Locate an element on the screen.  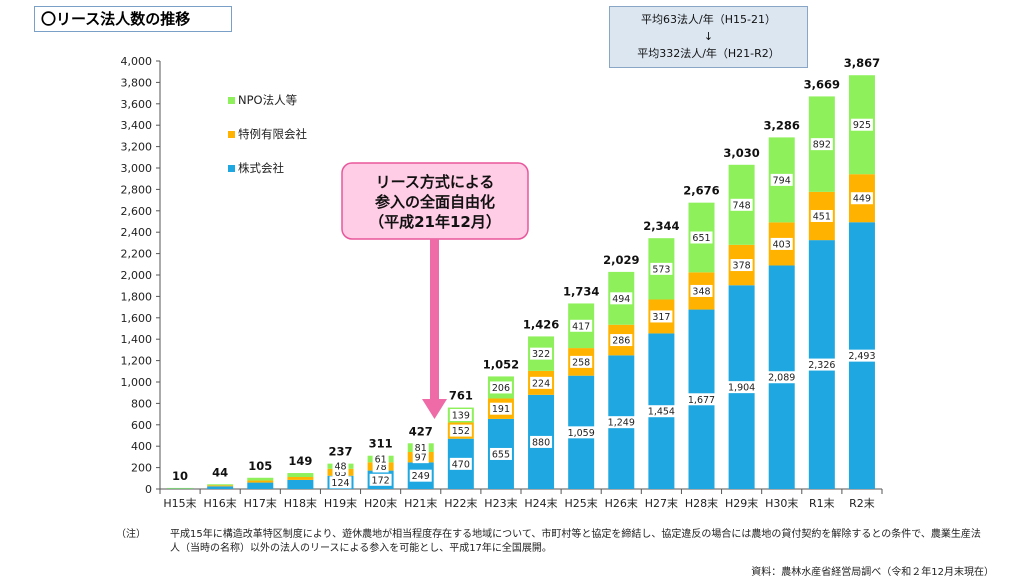
footnote-mark: （注） is located at coordinates (131, 534).